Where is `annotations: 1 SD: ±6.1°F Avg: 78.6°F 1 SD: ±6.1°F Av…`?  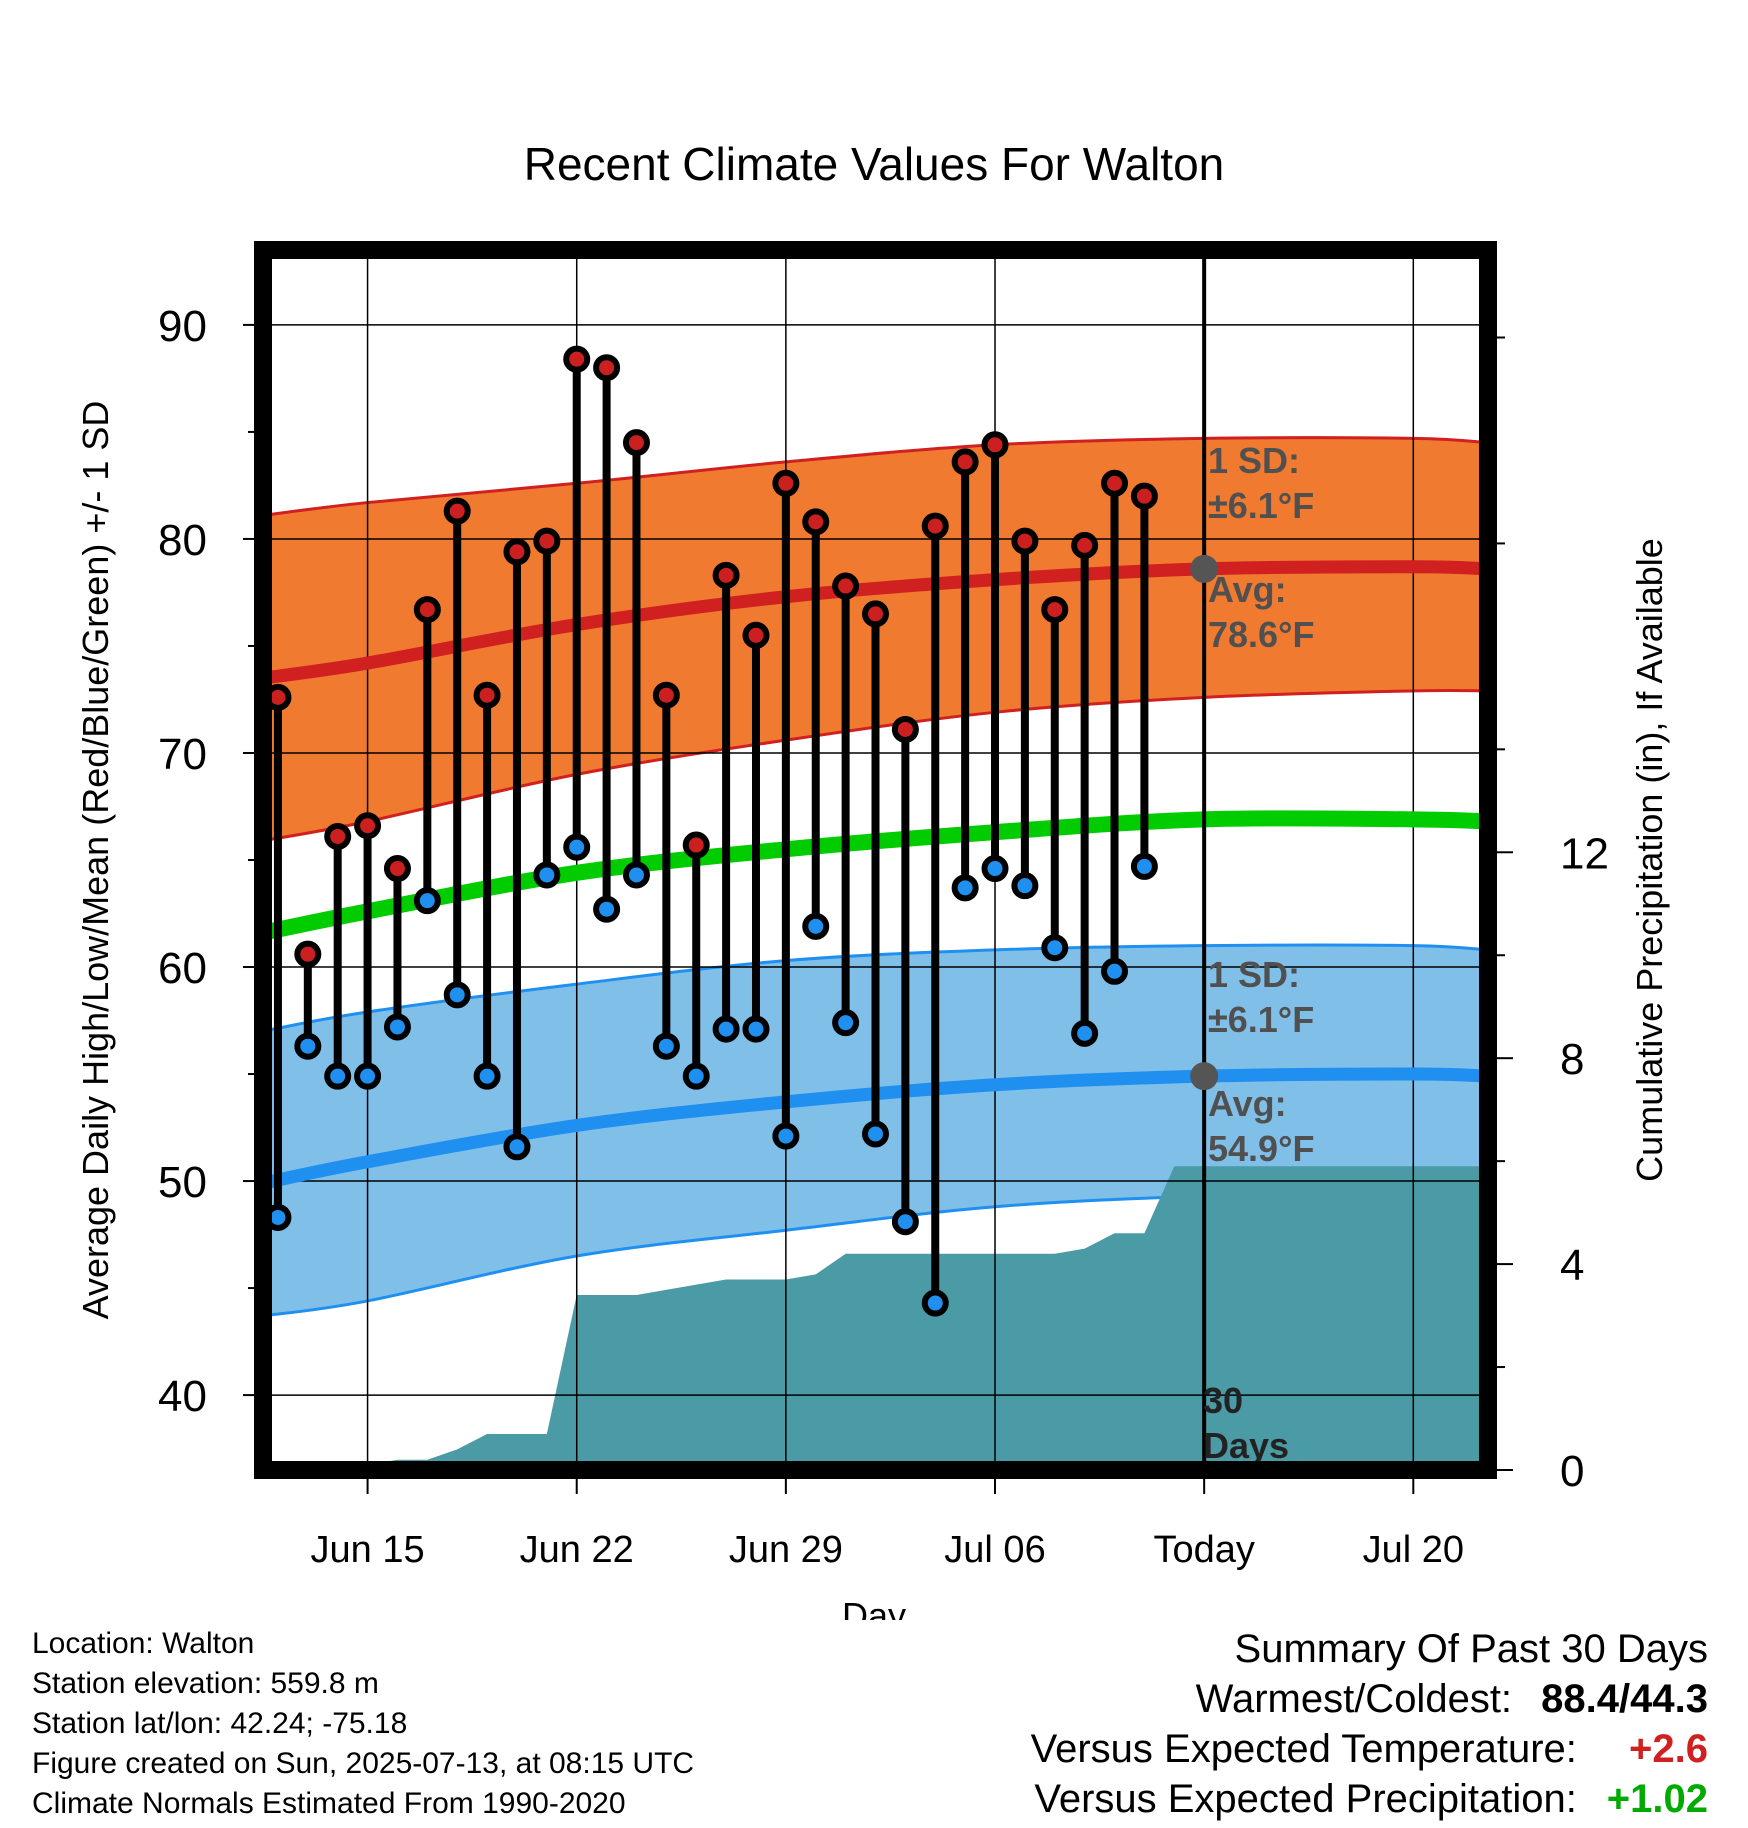 annotations: 1 SD: ±6.1°F Avg: 78.6°F 1 SD: ±6.1°F Av… is located at coordinates (1258, 953).